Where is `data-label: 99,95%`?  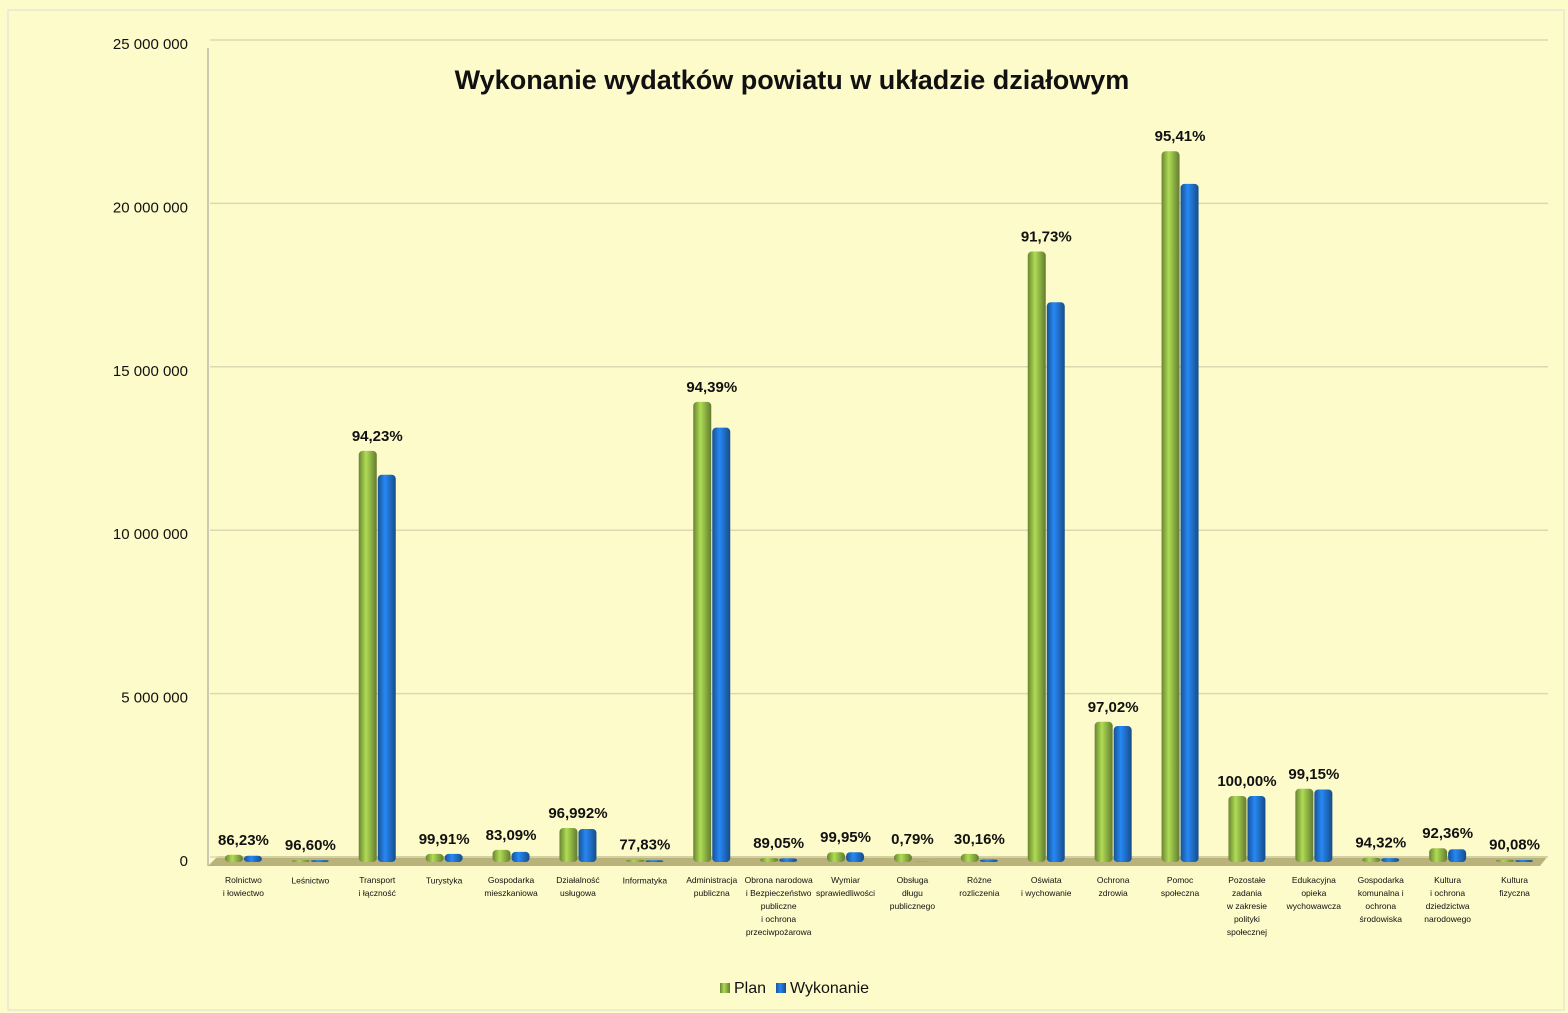
data-label: 99,95% is located at coordinates (845, 837).